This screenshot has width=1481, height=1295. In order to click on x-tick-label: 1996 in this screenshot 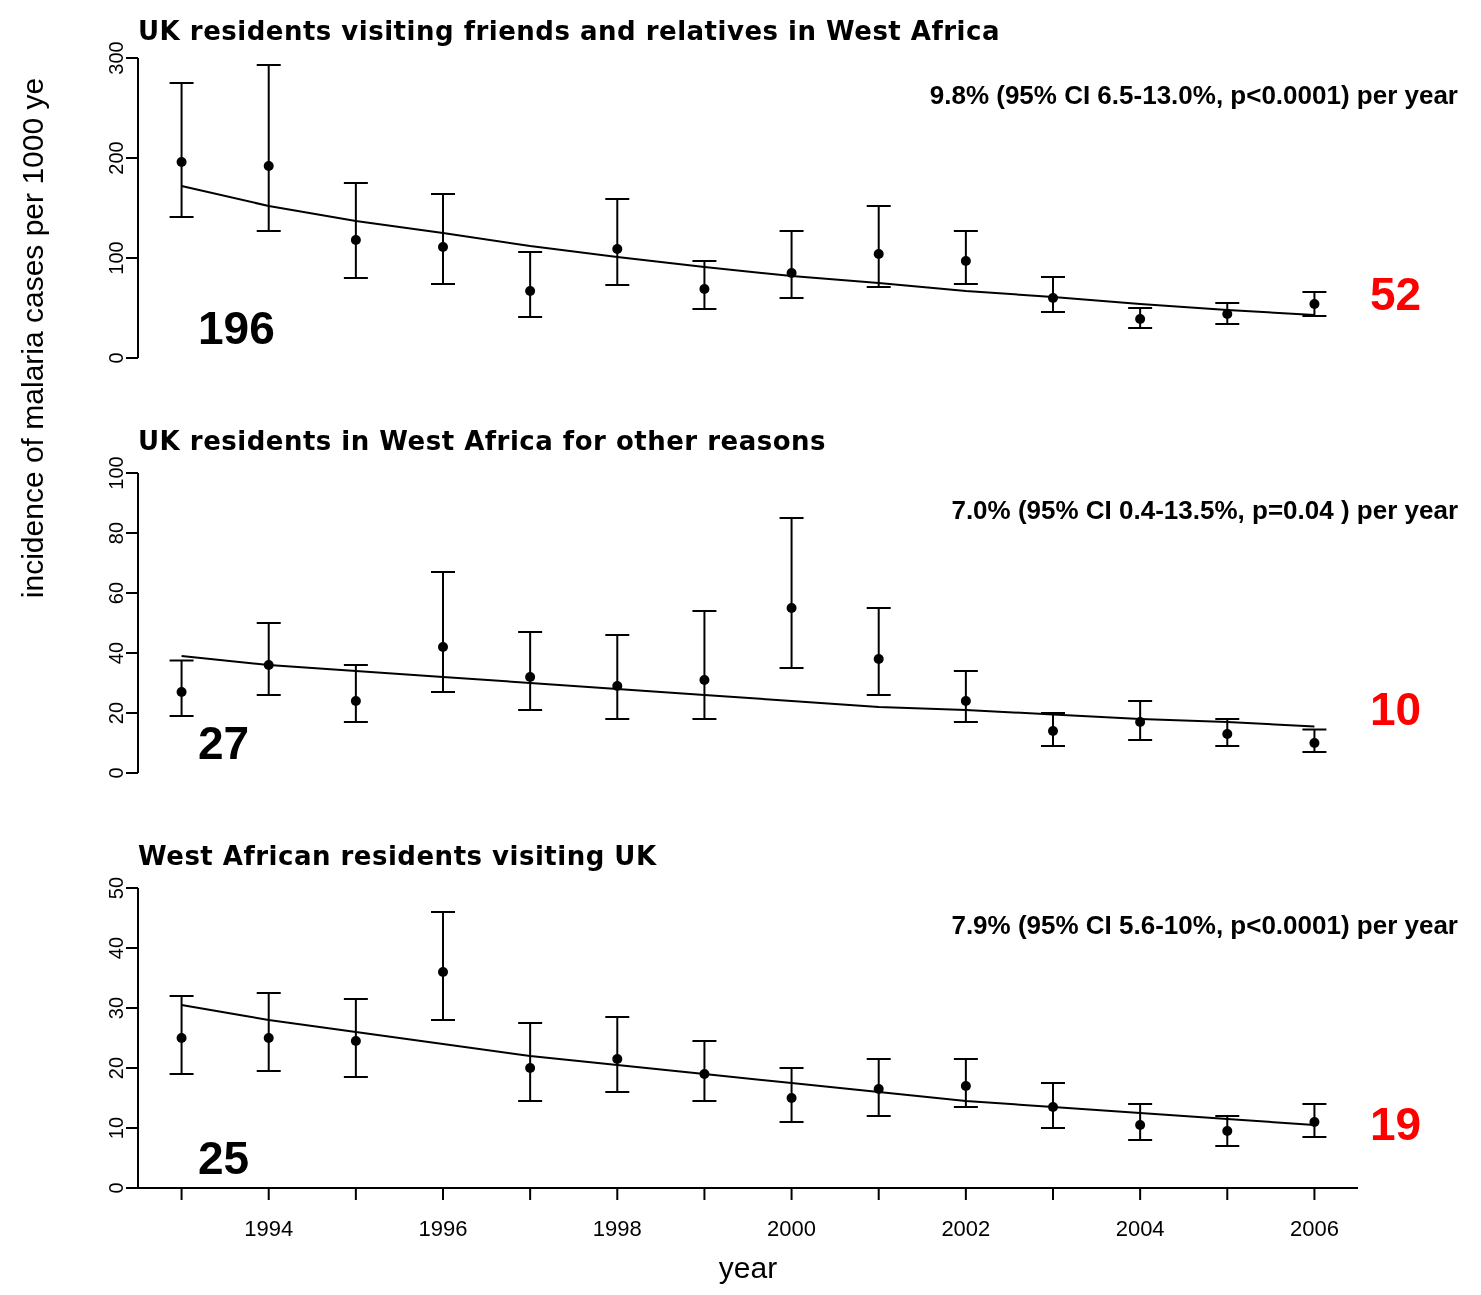, I will do `click(443, 1228)`.